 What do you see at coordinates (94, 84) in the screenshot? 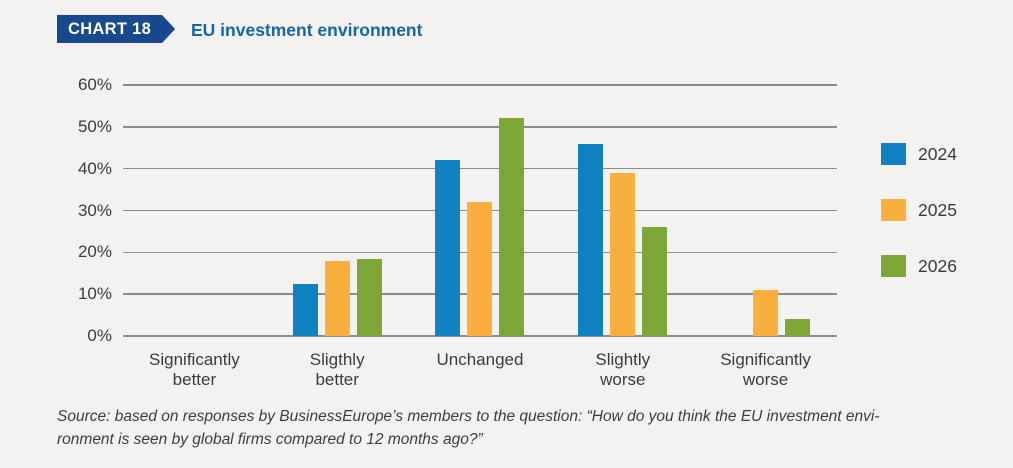
I see `y-tick-label-60: 60%` at bounding box center [94, 84].